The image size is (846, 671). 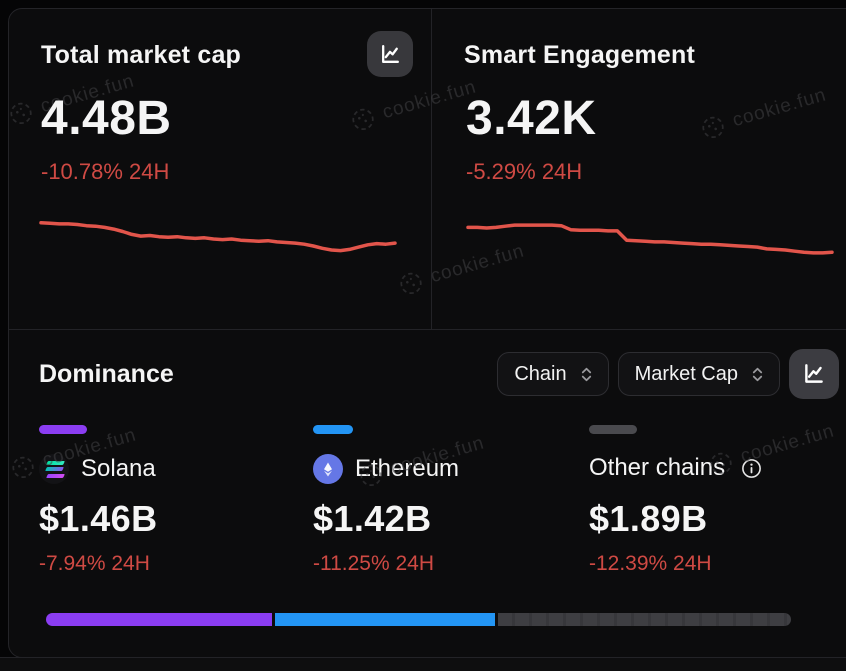 I want to click on solana-market-cap: $1.46B, so click(x=98, y=518).